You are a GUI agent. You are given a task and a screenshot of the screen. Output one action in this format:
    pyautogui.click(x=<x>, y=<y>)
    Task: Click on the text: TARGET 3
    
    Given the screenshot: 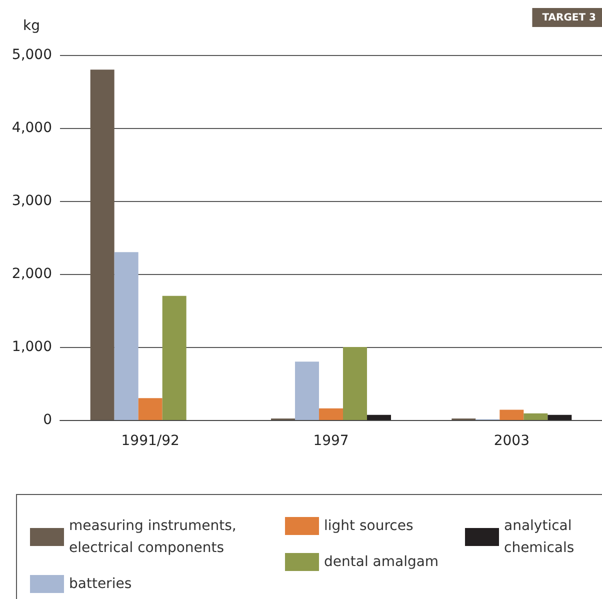 What is the action you would take?
    pyautogui.click(x=569, y=18)
    